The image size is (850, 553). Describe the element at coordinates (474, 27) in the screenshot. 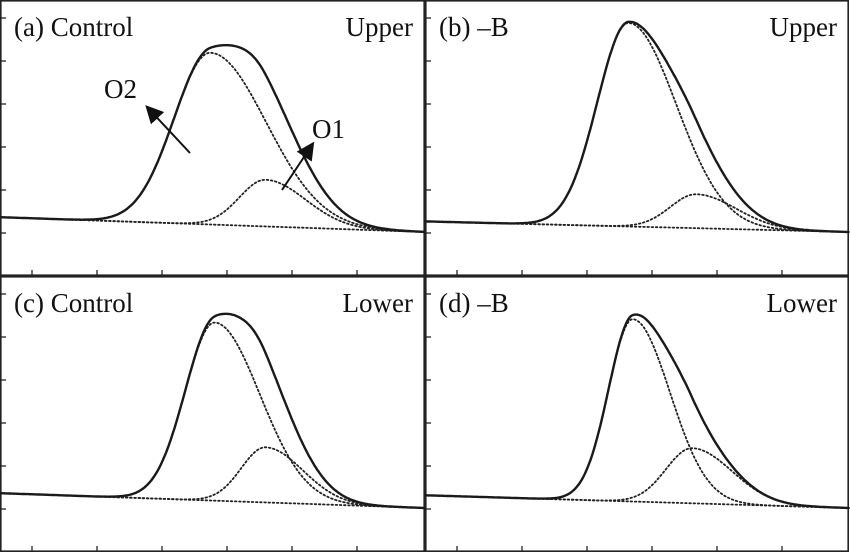

I see `panel-label: (b) –B` at that location.